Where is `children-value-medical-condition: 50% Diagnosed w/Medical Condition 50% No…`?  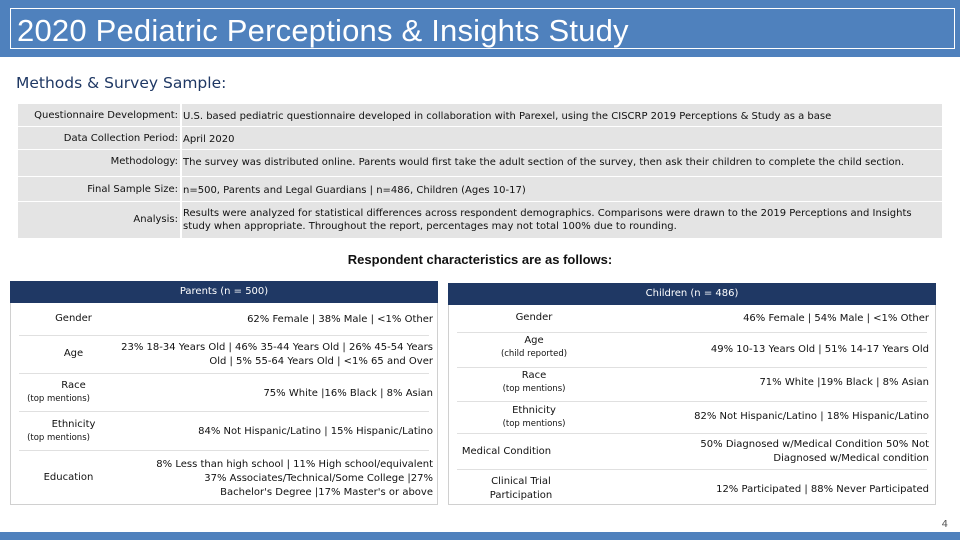
children-value-medical-condition: 50% Diagnosed w/Medical Condition 50% No… is located at coordinates (814, 451).